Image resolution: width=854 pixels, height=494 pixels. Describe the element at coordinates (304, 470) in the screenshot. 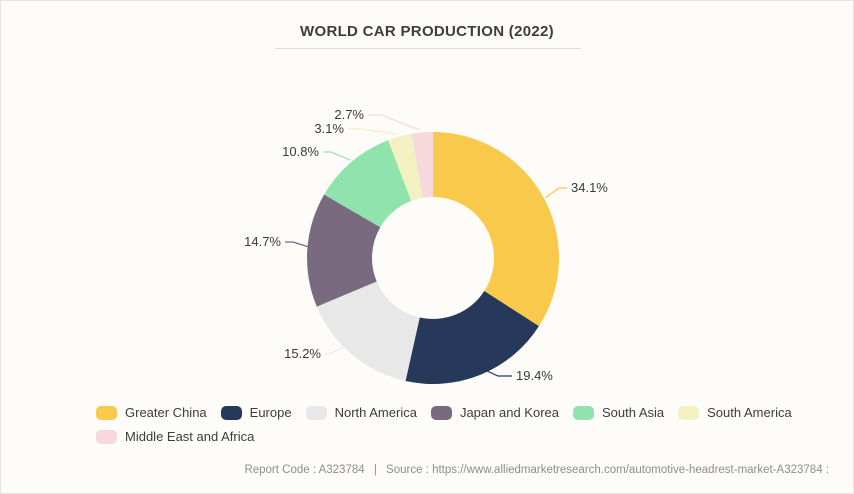

I see `report-code: Report Code : A323784` at that location.